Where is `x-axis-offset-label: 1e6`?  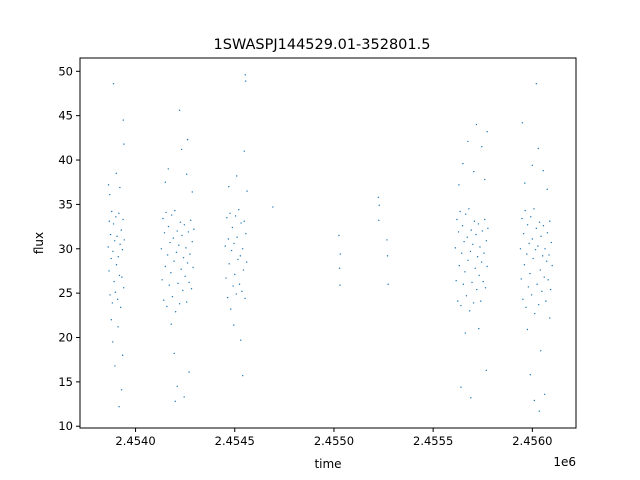
x-axis-offset-label: 1e6 is located at coordinates (564, 462).